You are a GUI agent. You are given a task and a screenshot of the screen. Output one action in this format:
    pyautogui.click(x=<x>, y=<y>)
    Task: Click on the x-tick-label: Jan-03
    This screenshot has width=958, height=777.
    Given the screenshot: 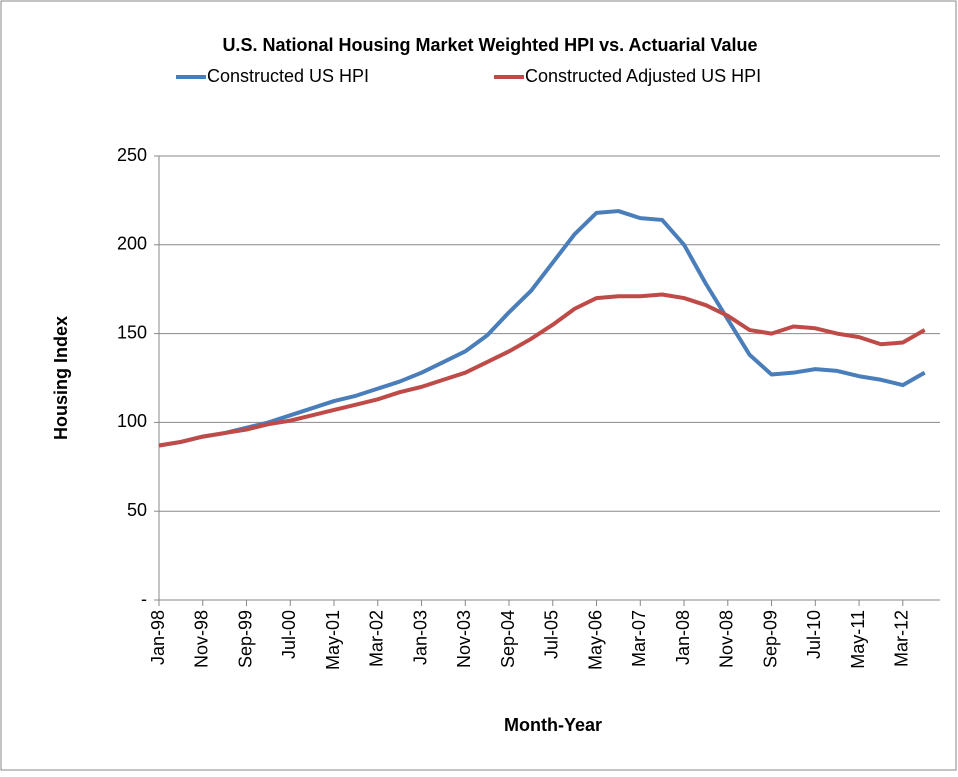 What is the action you would take?
    pyautogui.click(x=420, y=637)
    